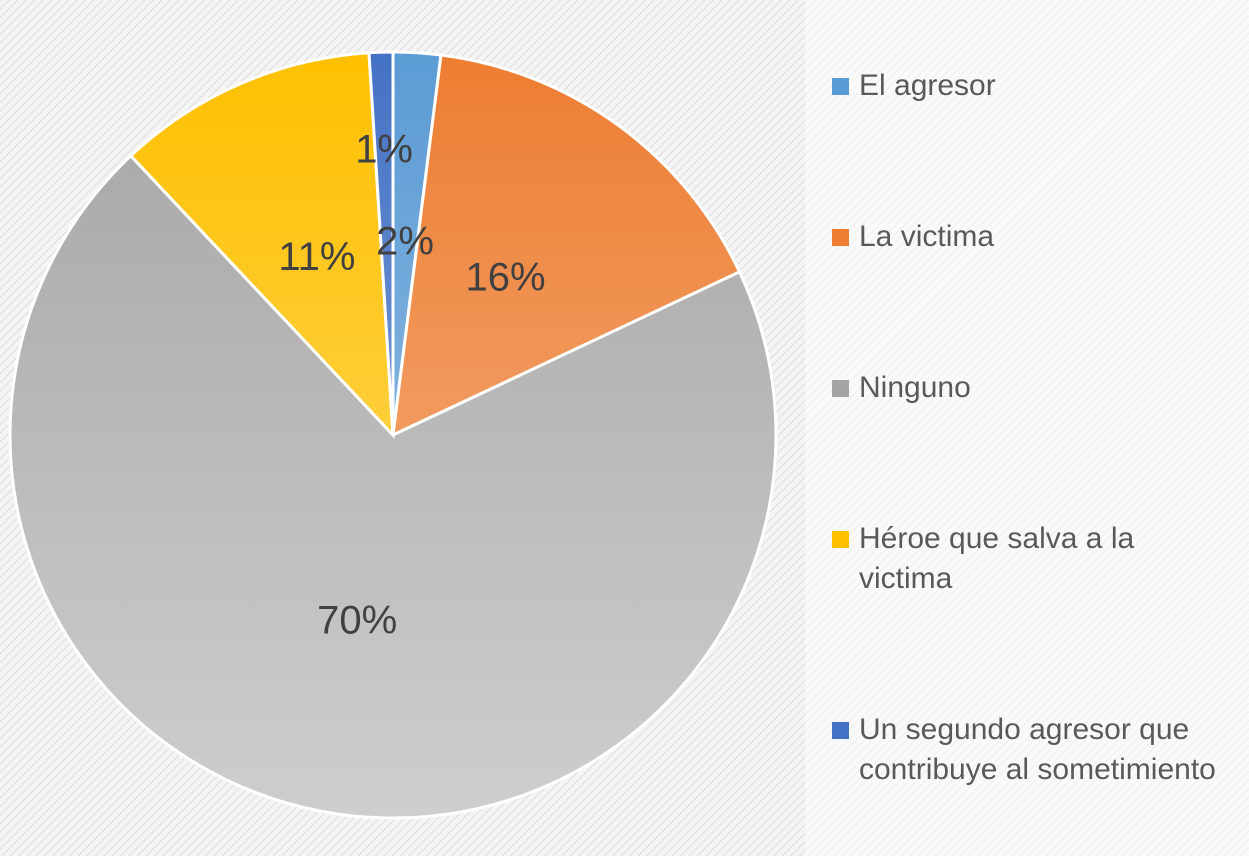 The height and width of the screenshot is (856, 1249). What do you see at coordinates (997, 559) in the screenshot?
I see `legend-label: Héroe que salva a la victima` at bounding box center [997, 559].